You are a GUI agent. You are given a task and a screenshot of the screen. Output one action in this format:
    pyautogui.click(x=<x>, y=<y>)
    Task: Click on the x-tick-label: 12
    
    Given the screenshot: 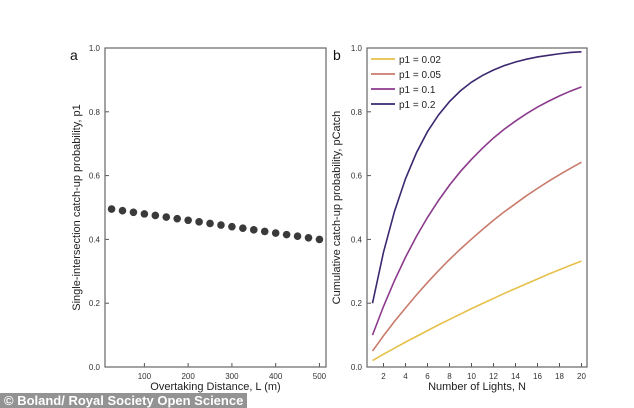 What is the action you would take?
    pyautogui.click(x=493, y=376)
    